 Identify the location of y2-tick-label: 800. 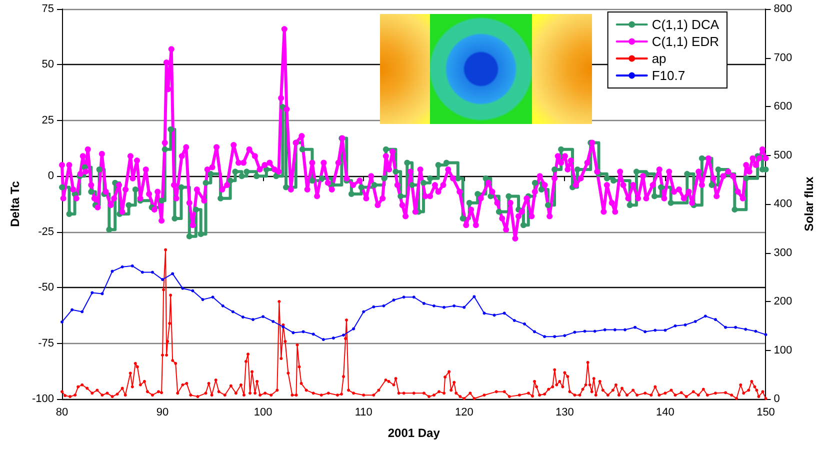
(783, 9).